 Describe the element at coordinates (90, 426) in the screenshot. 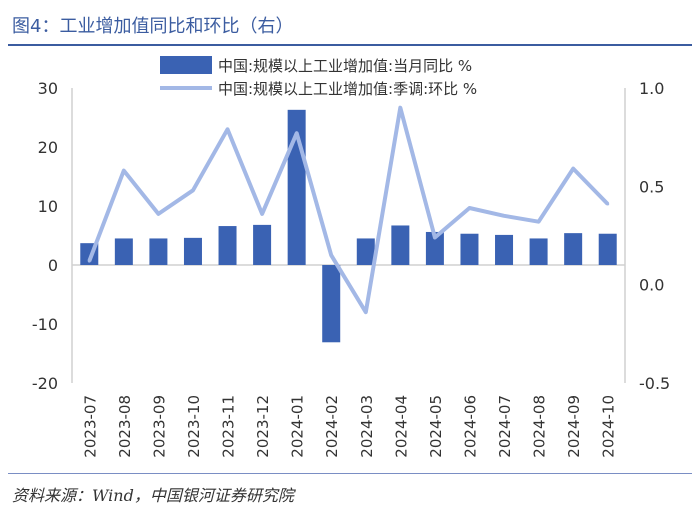

I see `x-tick-label: 2023-07` at that location.